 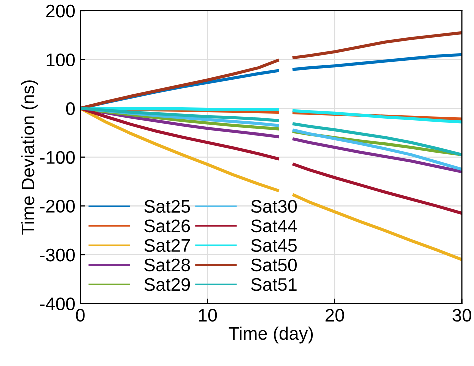 I want to click on legend-label: Sat51, so click(x=274, y=285).